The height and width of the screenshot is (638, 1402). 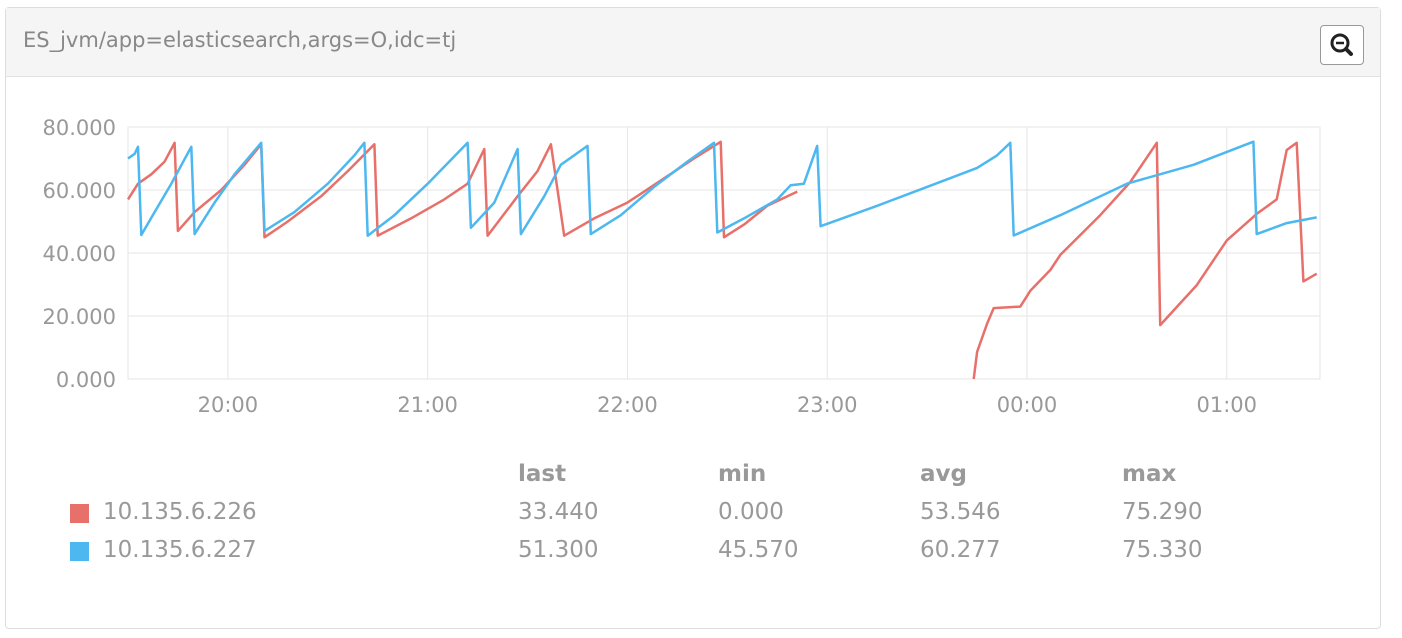 I want to click on legend-stat: 75.330, so click(x=1162, y=550).